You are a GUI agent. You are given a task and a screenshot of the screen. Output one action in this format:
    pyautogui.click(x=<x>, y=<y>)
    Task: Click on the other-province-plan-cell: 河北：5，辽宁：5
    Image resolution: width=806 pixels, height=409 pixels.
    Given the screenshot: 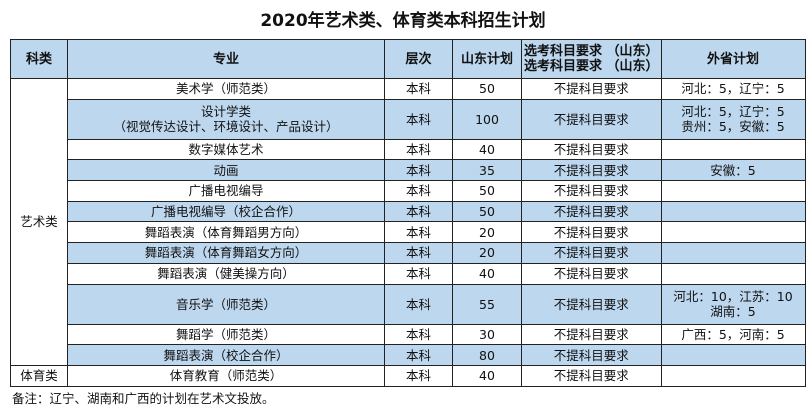 What is the action you would take?
    pyautogui.click(x=733, y=89)
    